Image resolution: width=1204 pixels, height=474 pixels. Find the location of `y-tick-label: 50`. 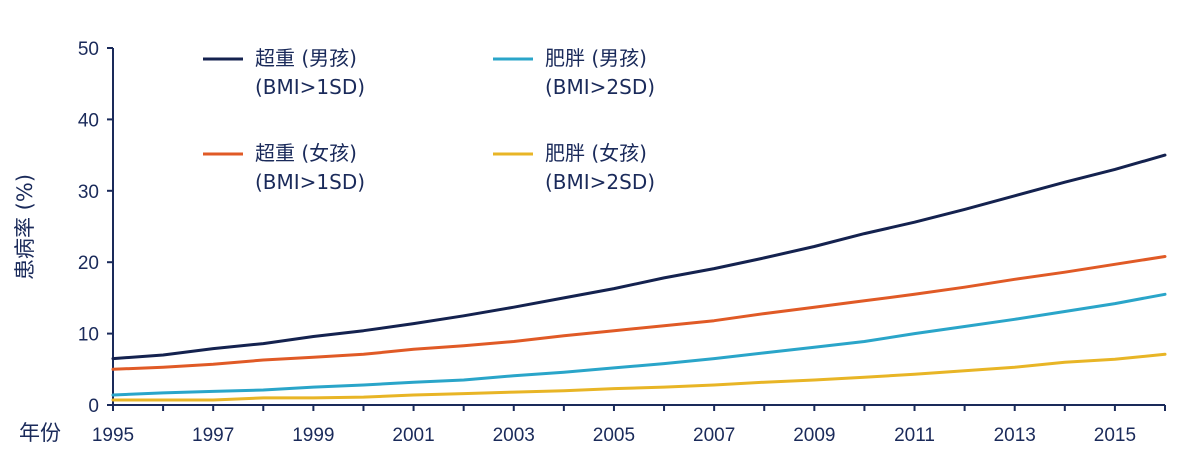

y-tick-label: 50 is located at coordinates (88, 49).